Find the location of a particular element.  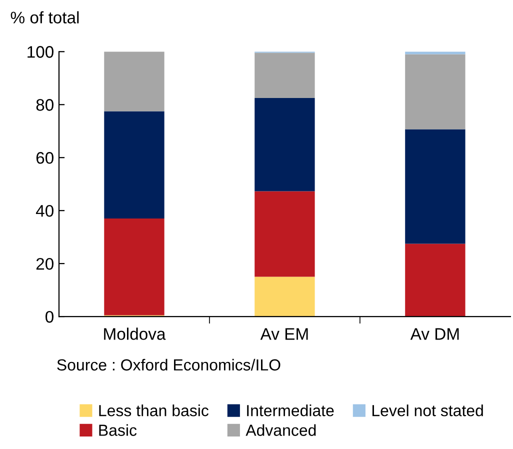

legend-label: Advanced is located at coordinates (281, 430).